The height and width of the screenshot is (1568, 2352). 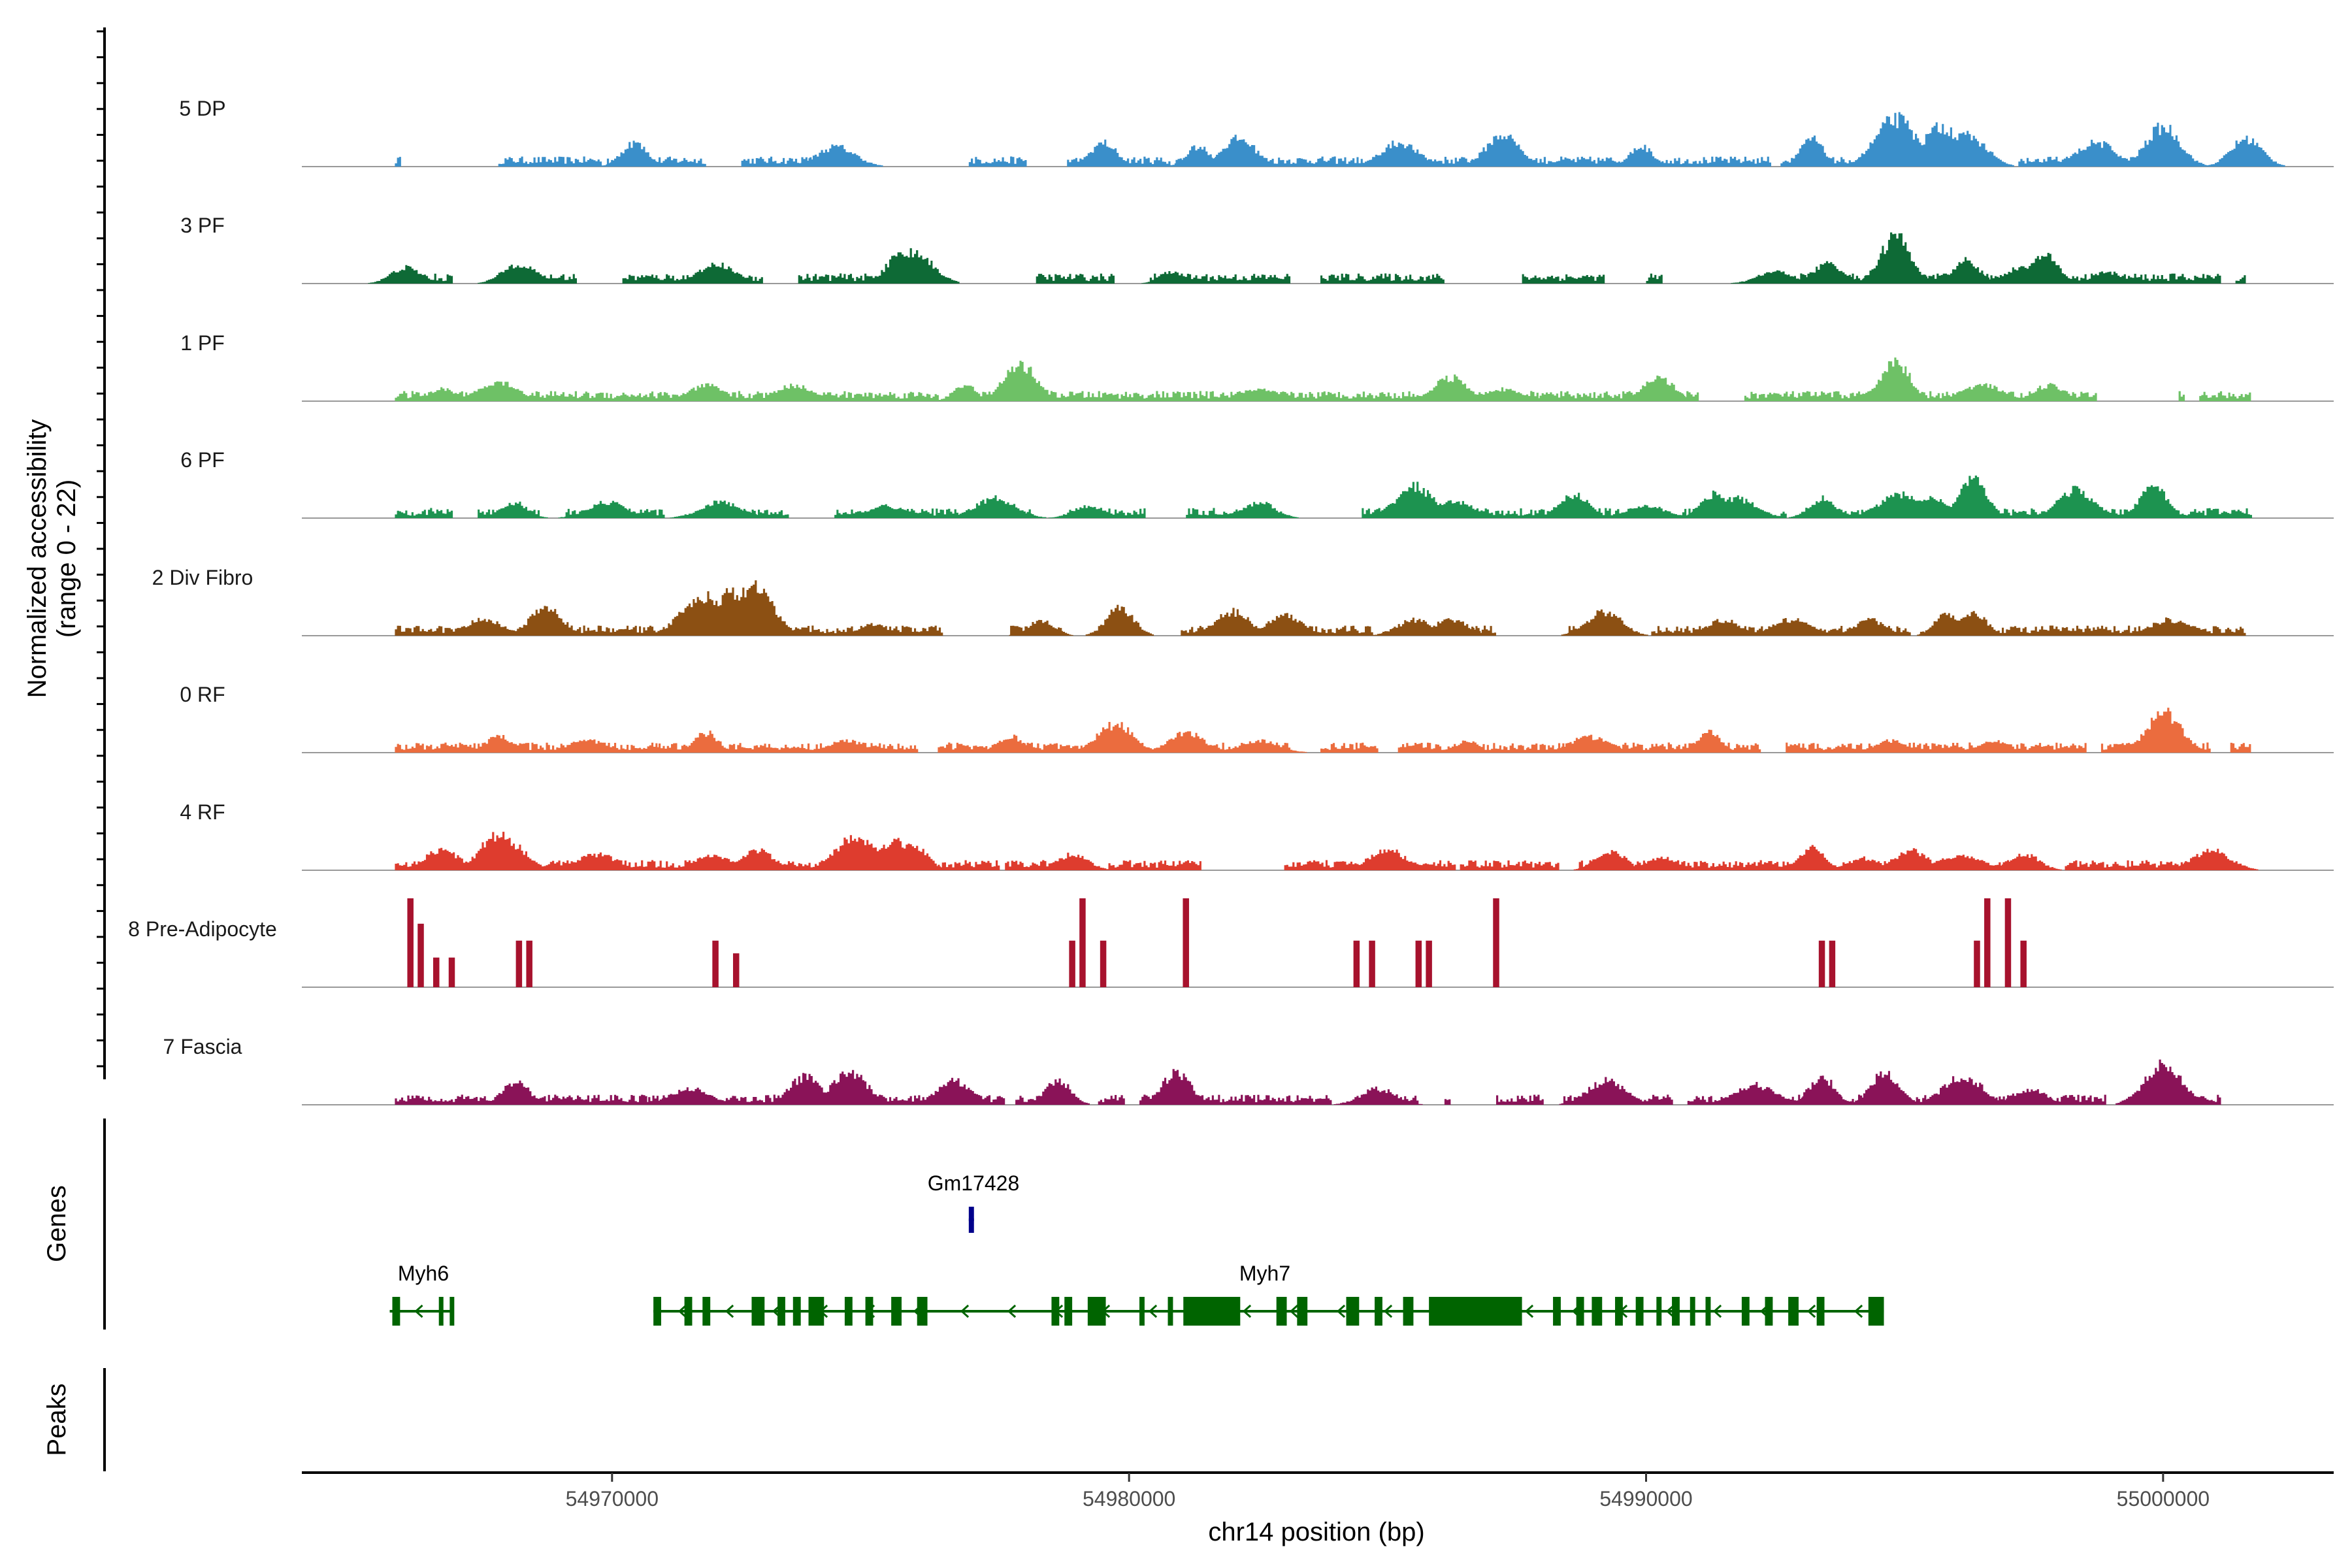 What do you see at coordinates (2163, 1499) in the screenshot?
I see `x-tick-label: 55000000` at bounding box center [2163, 1499].